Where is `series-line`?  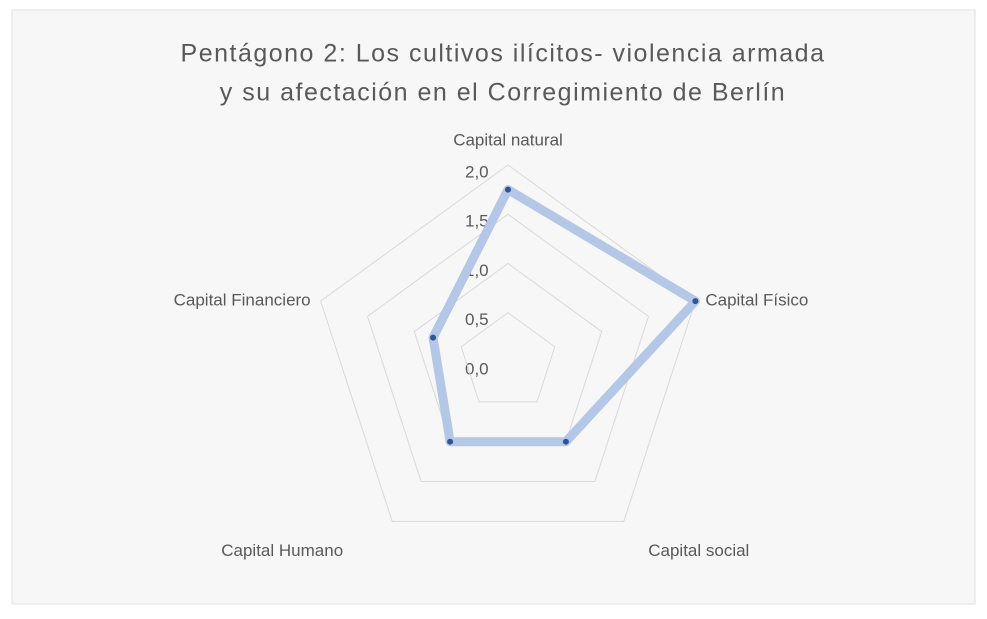 series-line is located at coordinates (564, 316).